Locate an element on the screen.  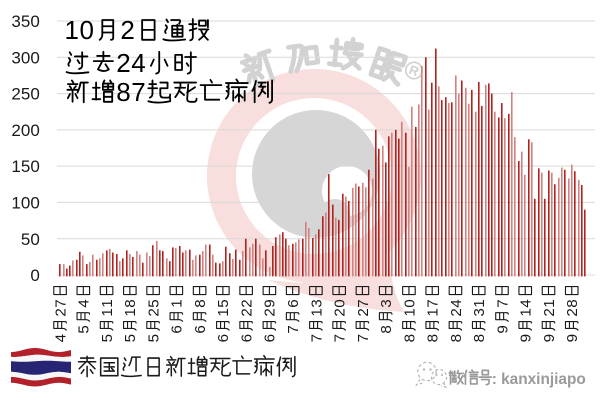
svg-text: 150 is located at coordinates (25, 166).